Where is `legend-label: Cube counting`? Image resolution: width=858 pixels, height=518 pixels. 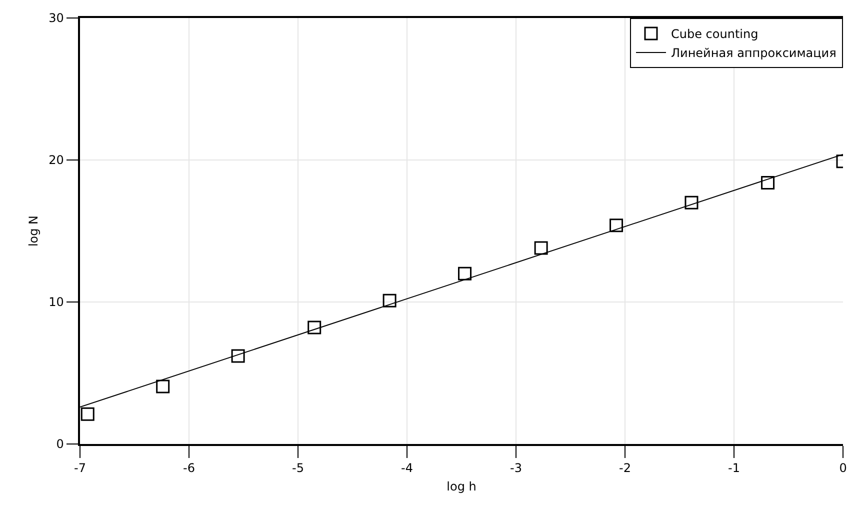 legend-label: Cube counting is located at coordinates (714, 34).